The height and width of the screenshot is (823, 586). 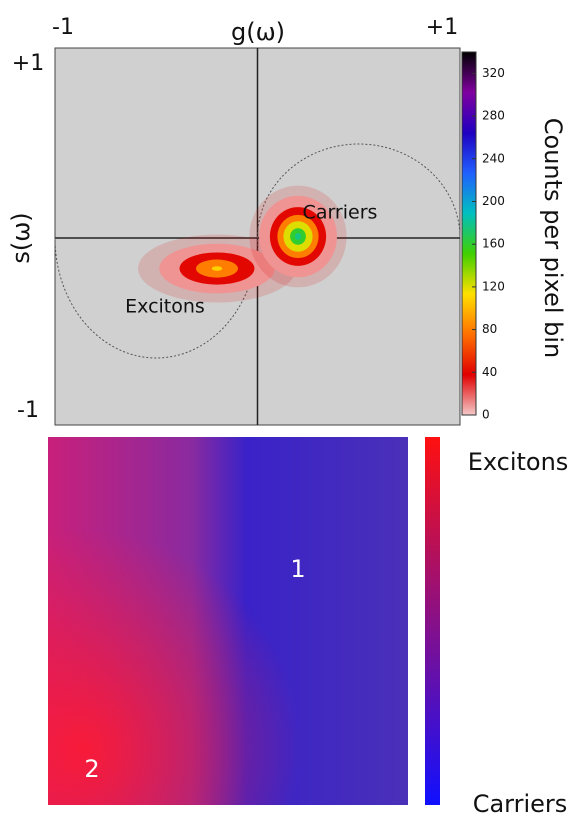 What do you see at coordinates (91, 769) in the screenshot?
I see `annotation: 2` at bounding box center [91, 769].